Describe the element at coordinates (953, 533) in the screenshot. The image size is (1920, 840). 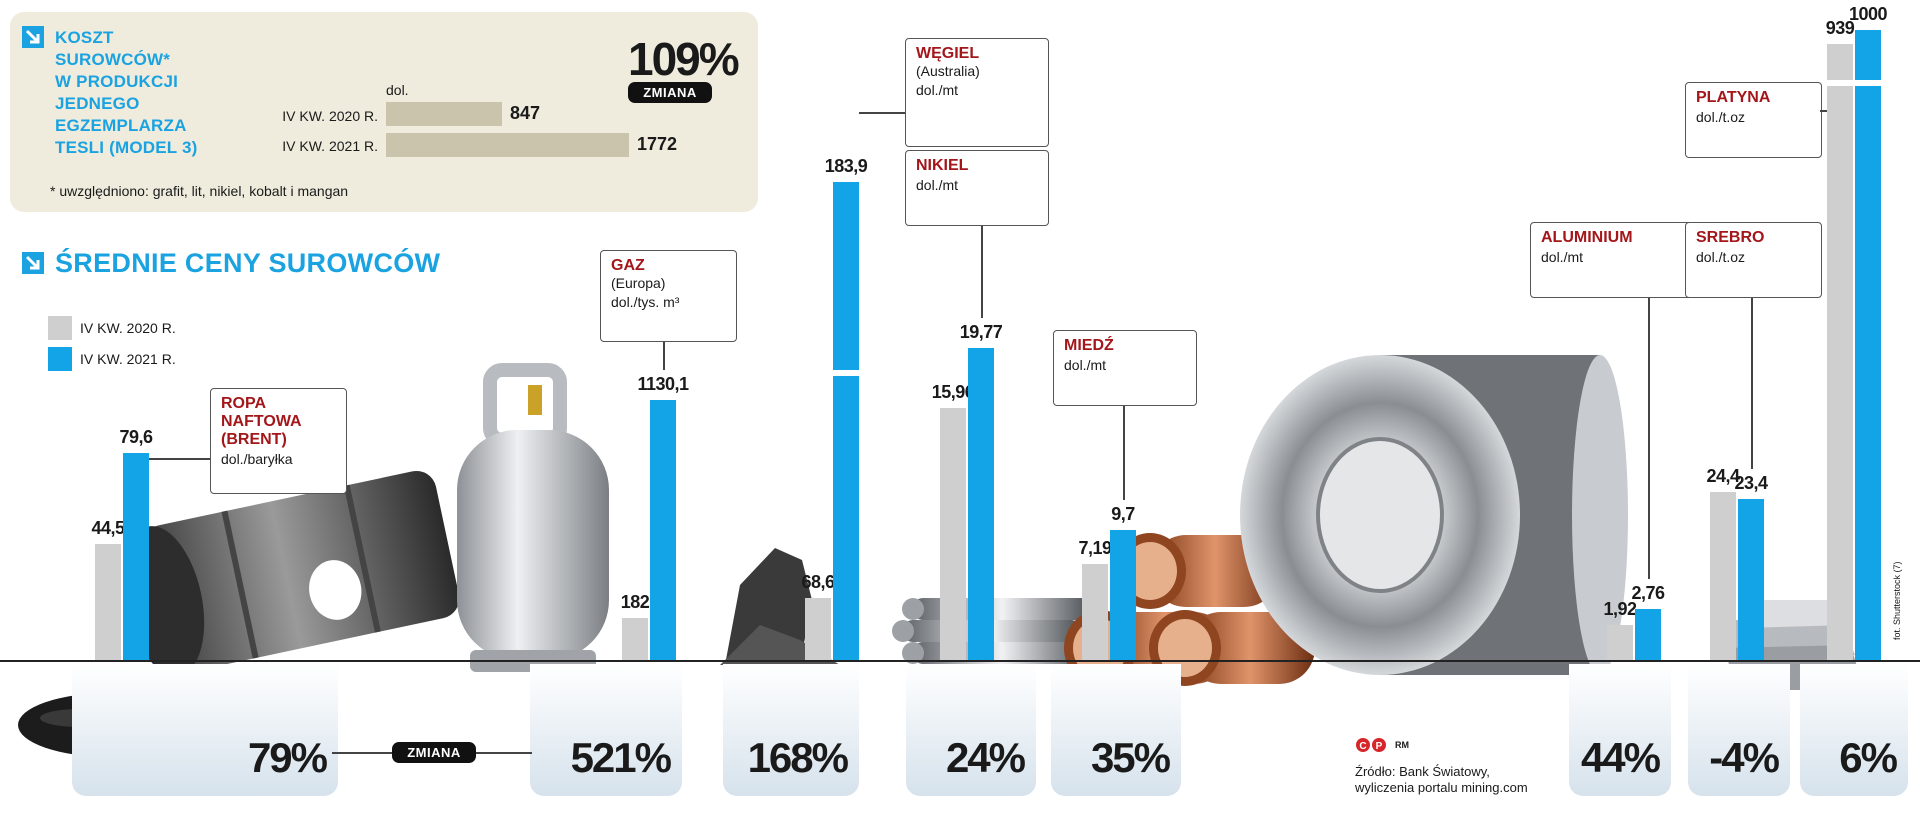
I see `bar-3-2020` at that location.